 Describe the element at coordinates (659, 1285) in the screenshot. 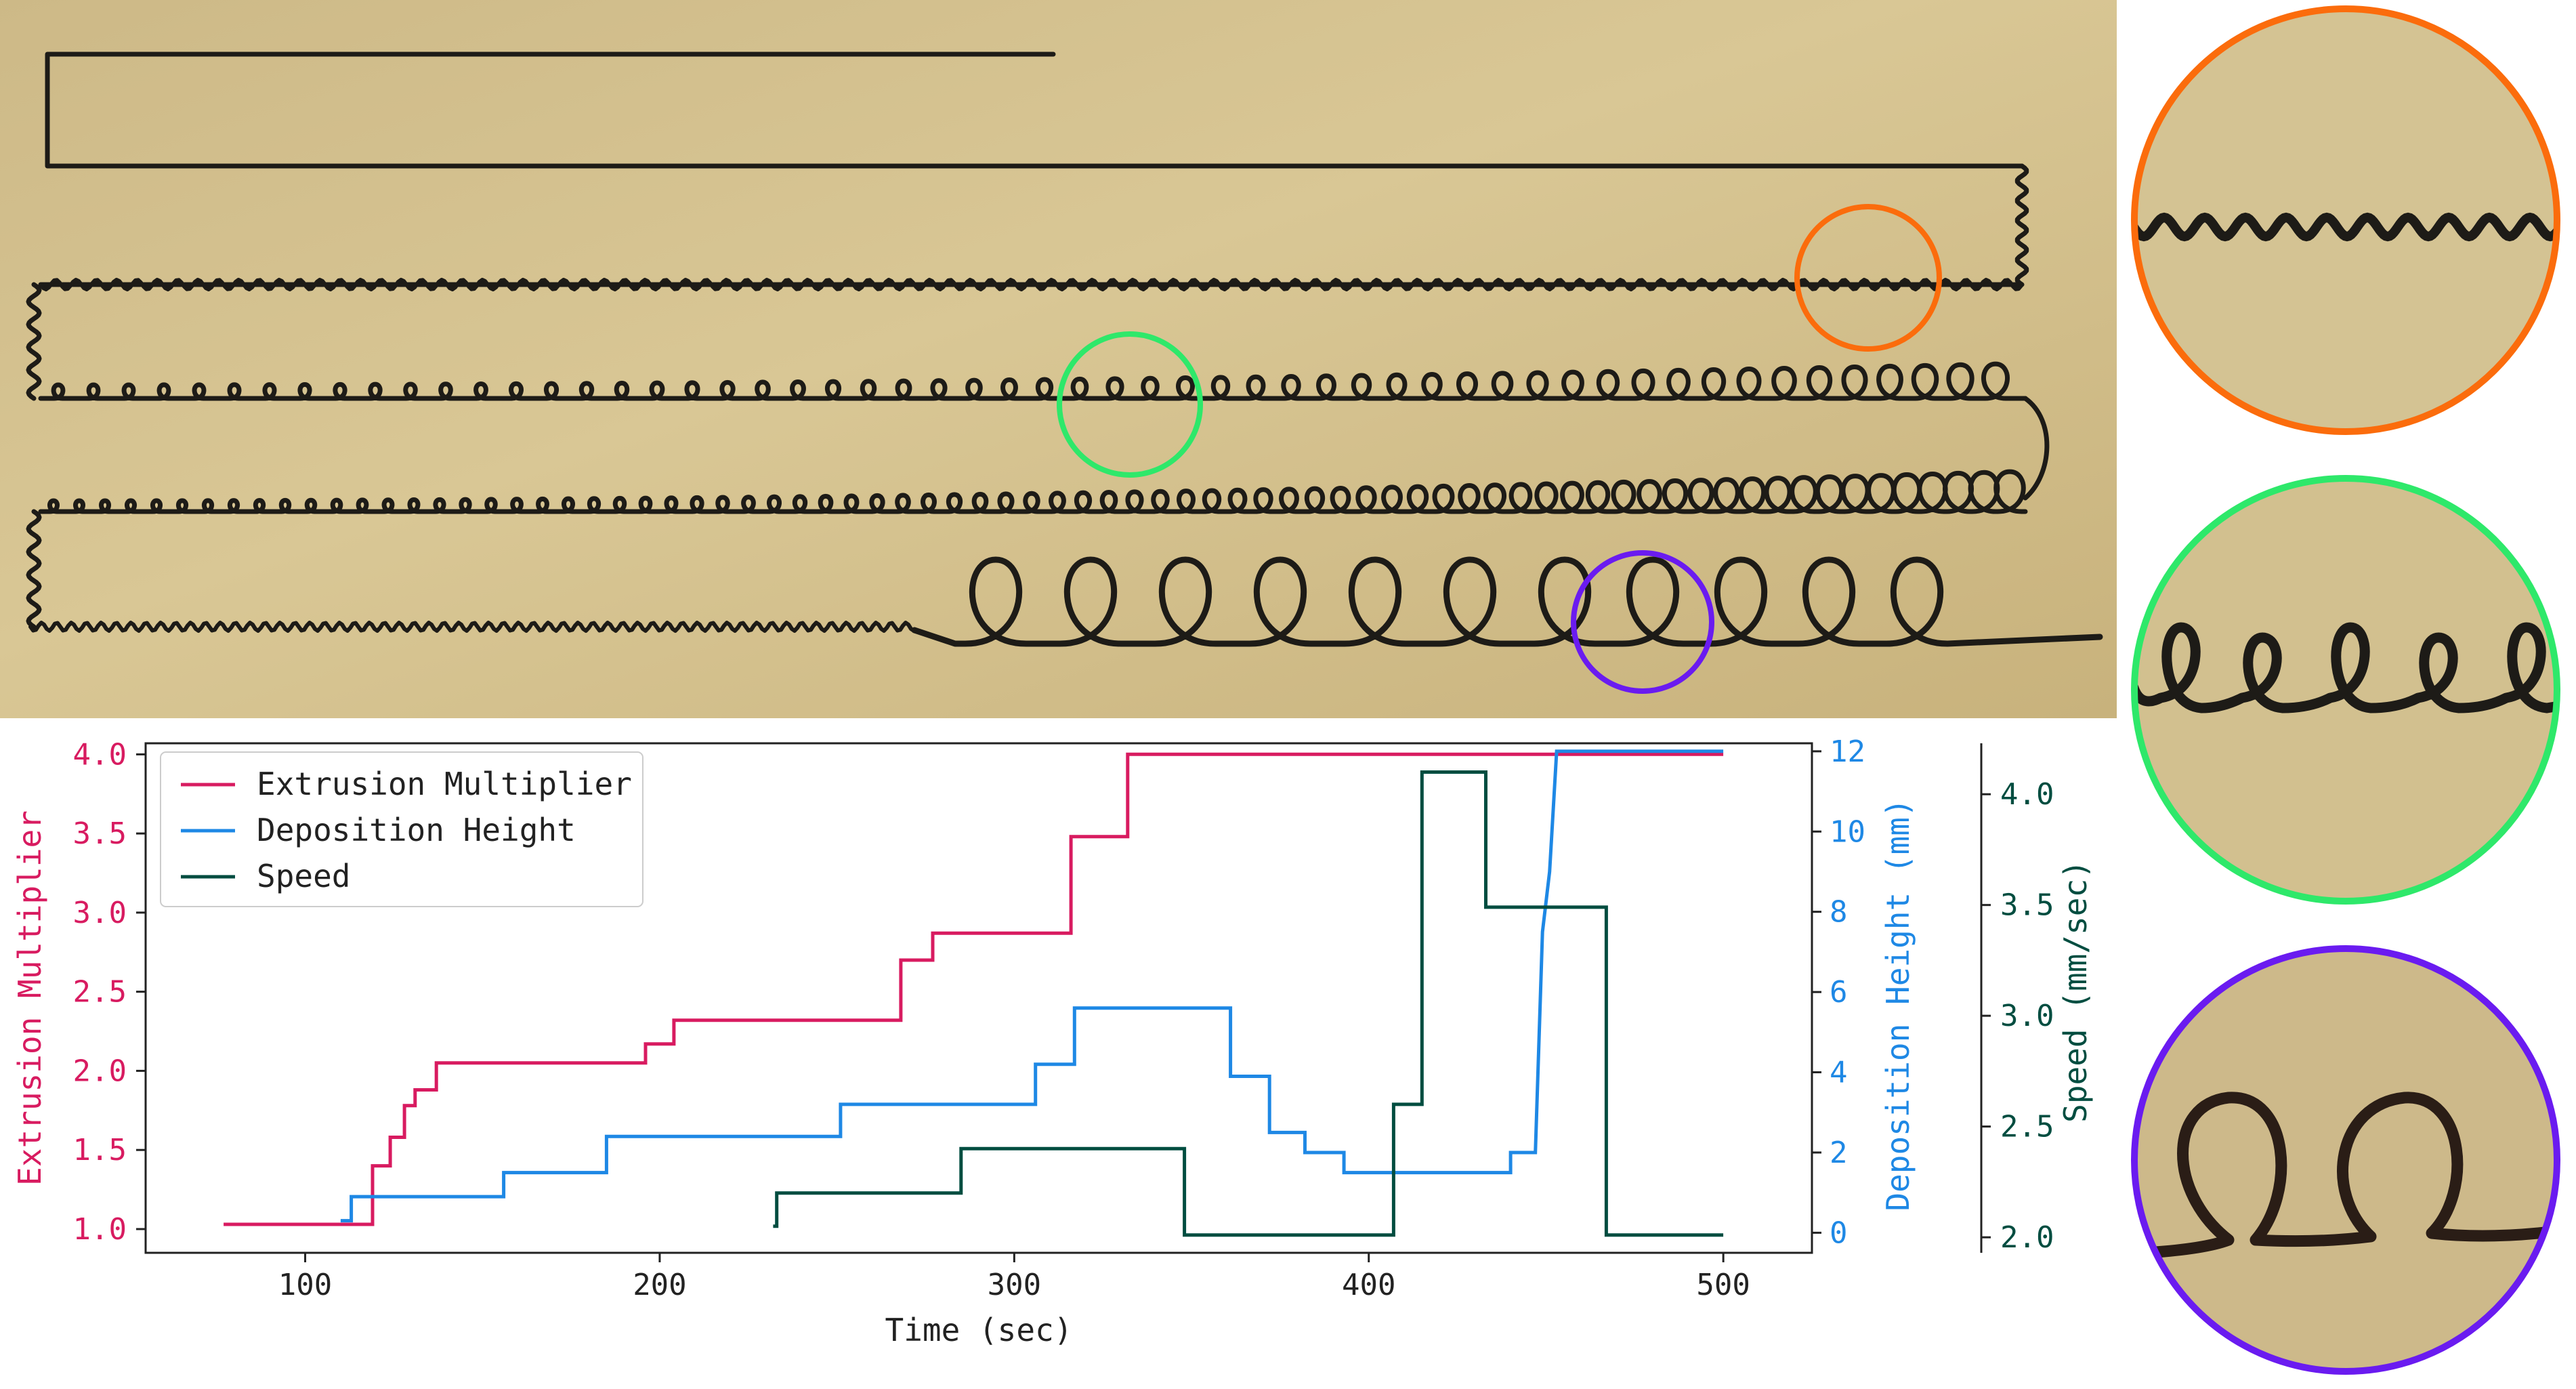

I see `x-tick-label: 200` at that location.